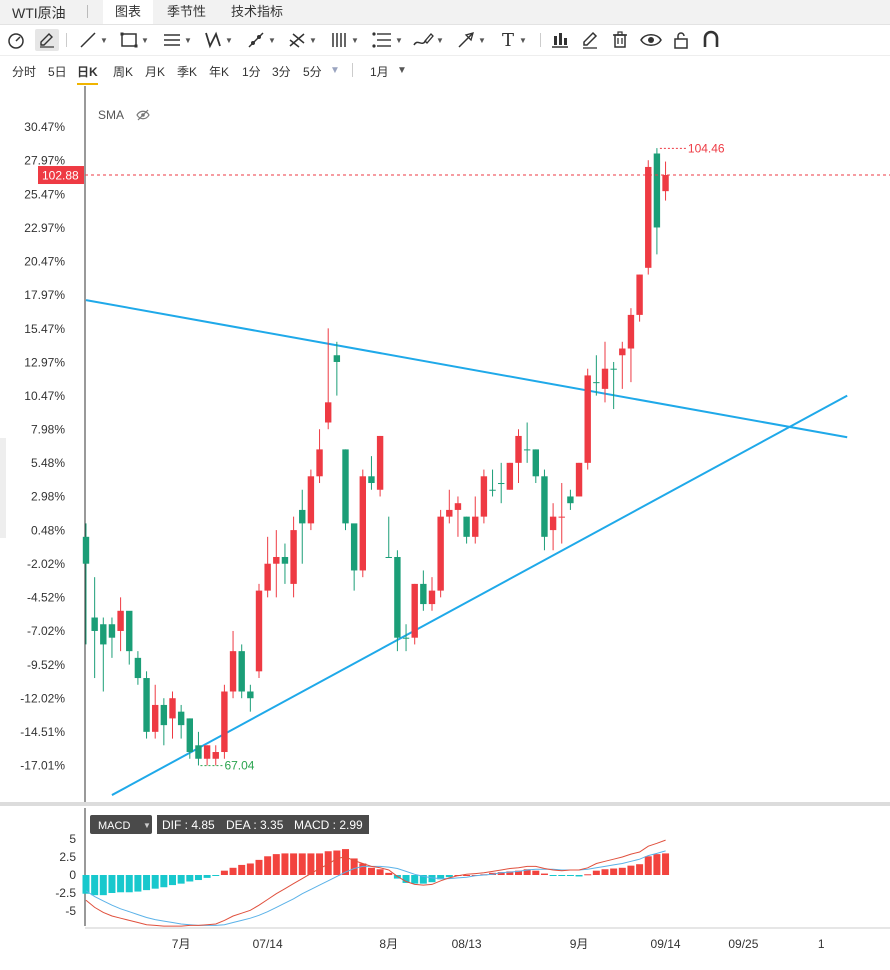  What do you see at coordinates (57, 72) in the screenshot?
I see `period-5day: 5日` at bounding box center [57, 72].